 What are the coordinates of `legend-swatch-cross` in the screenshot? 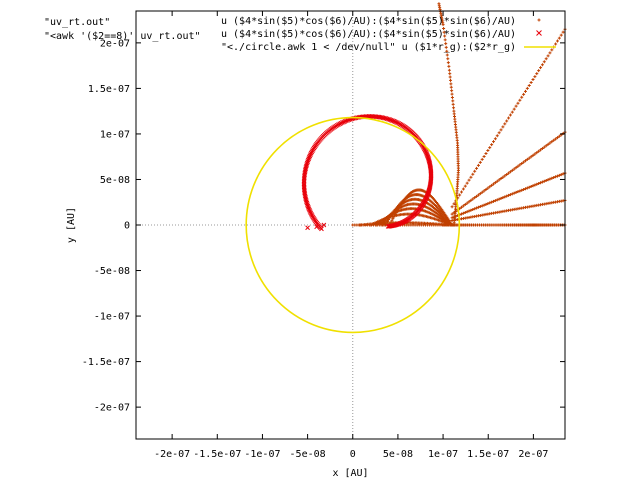 It's located at (539, 33).